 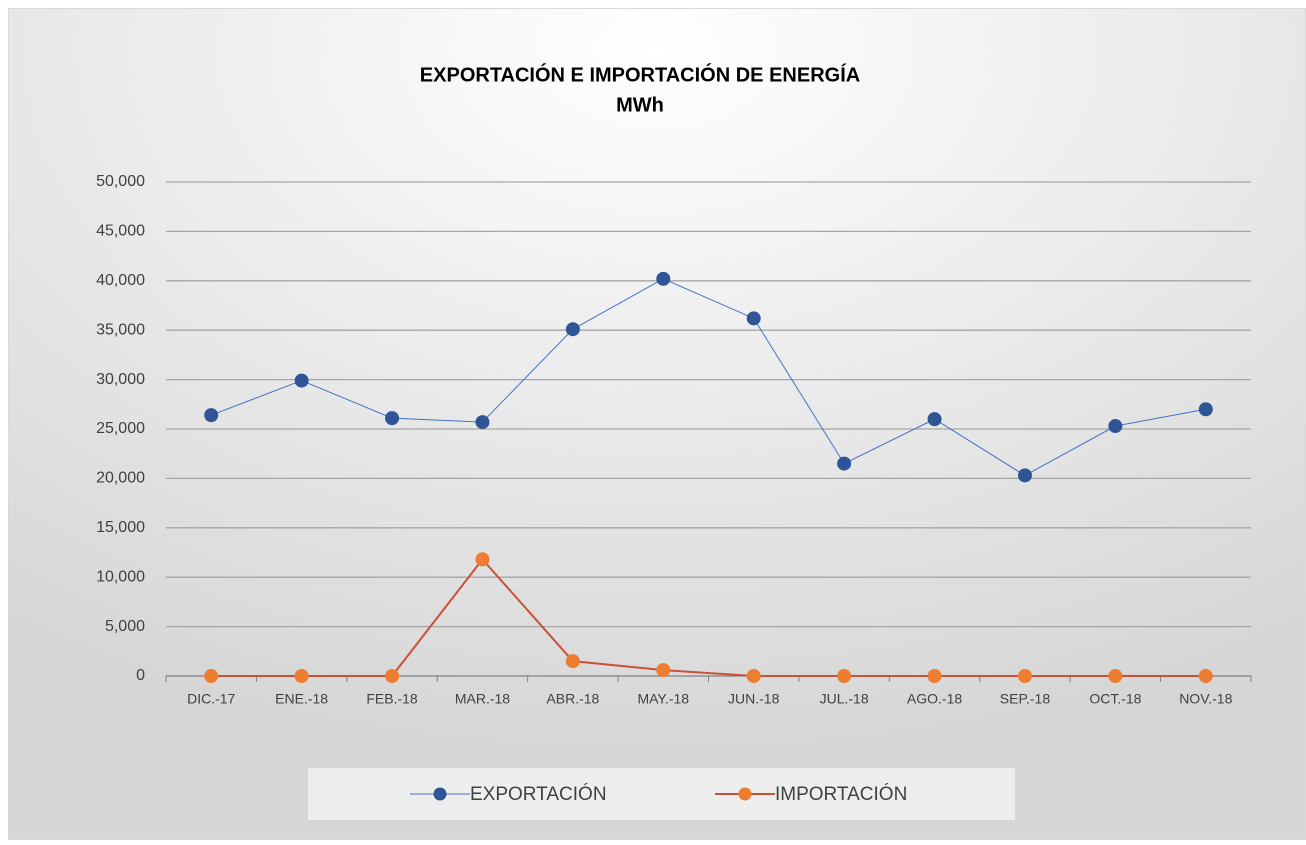 I want to click on y-tick-label: 35,000, so click(x=120, y=329).